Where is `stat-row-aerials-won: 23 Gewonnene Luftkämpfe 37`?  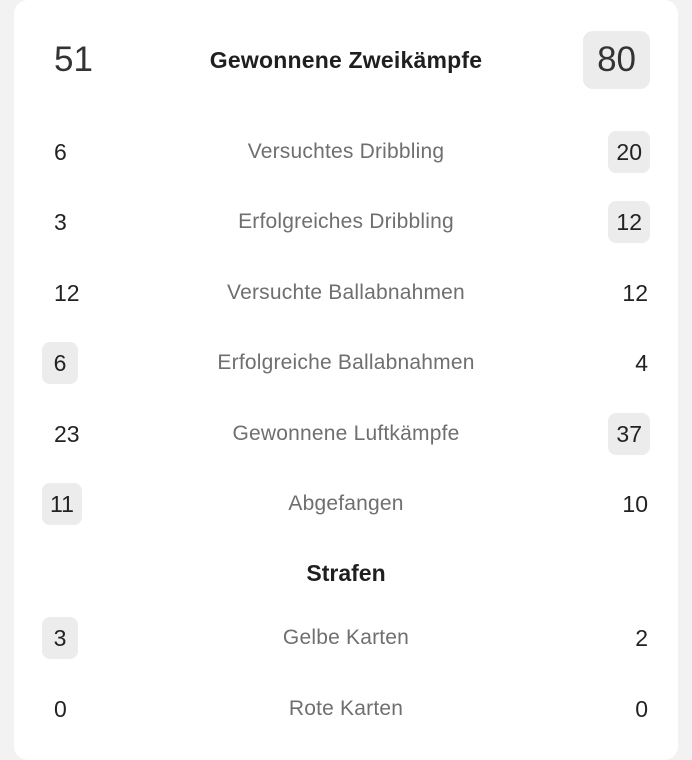
stat-row-aerials-won: 23 Gewonnene Luftkämpfe 37 is located at coordinates (346, 434).